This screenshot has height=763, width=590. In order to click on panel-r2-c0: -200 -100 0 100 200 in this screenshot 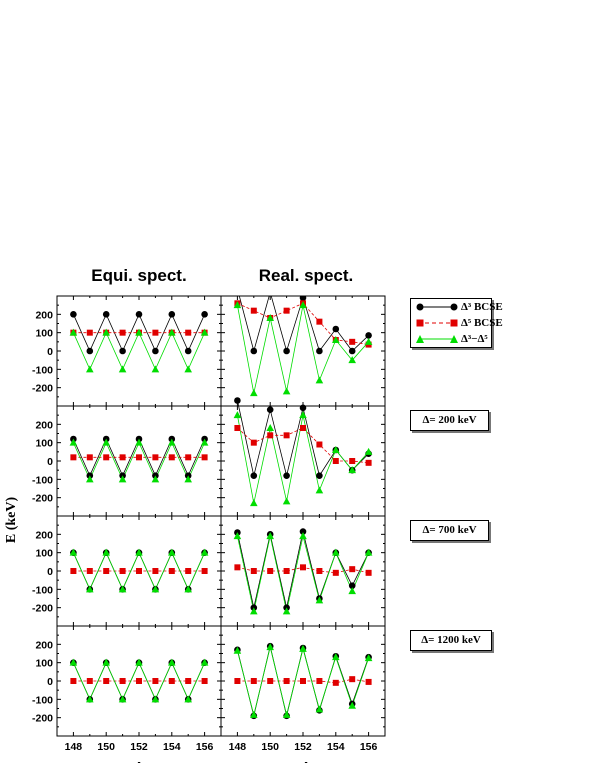, I will do `click(127, 571)`.